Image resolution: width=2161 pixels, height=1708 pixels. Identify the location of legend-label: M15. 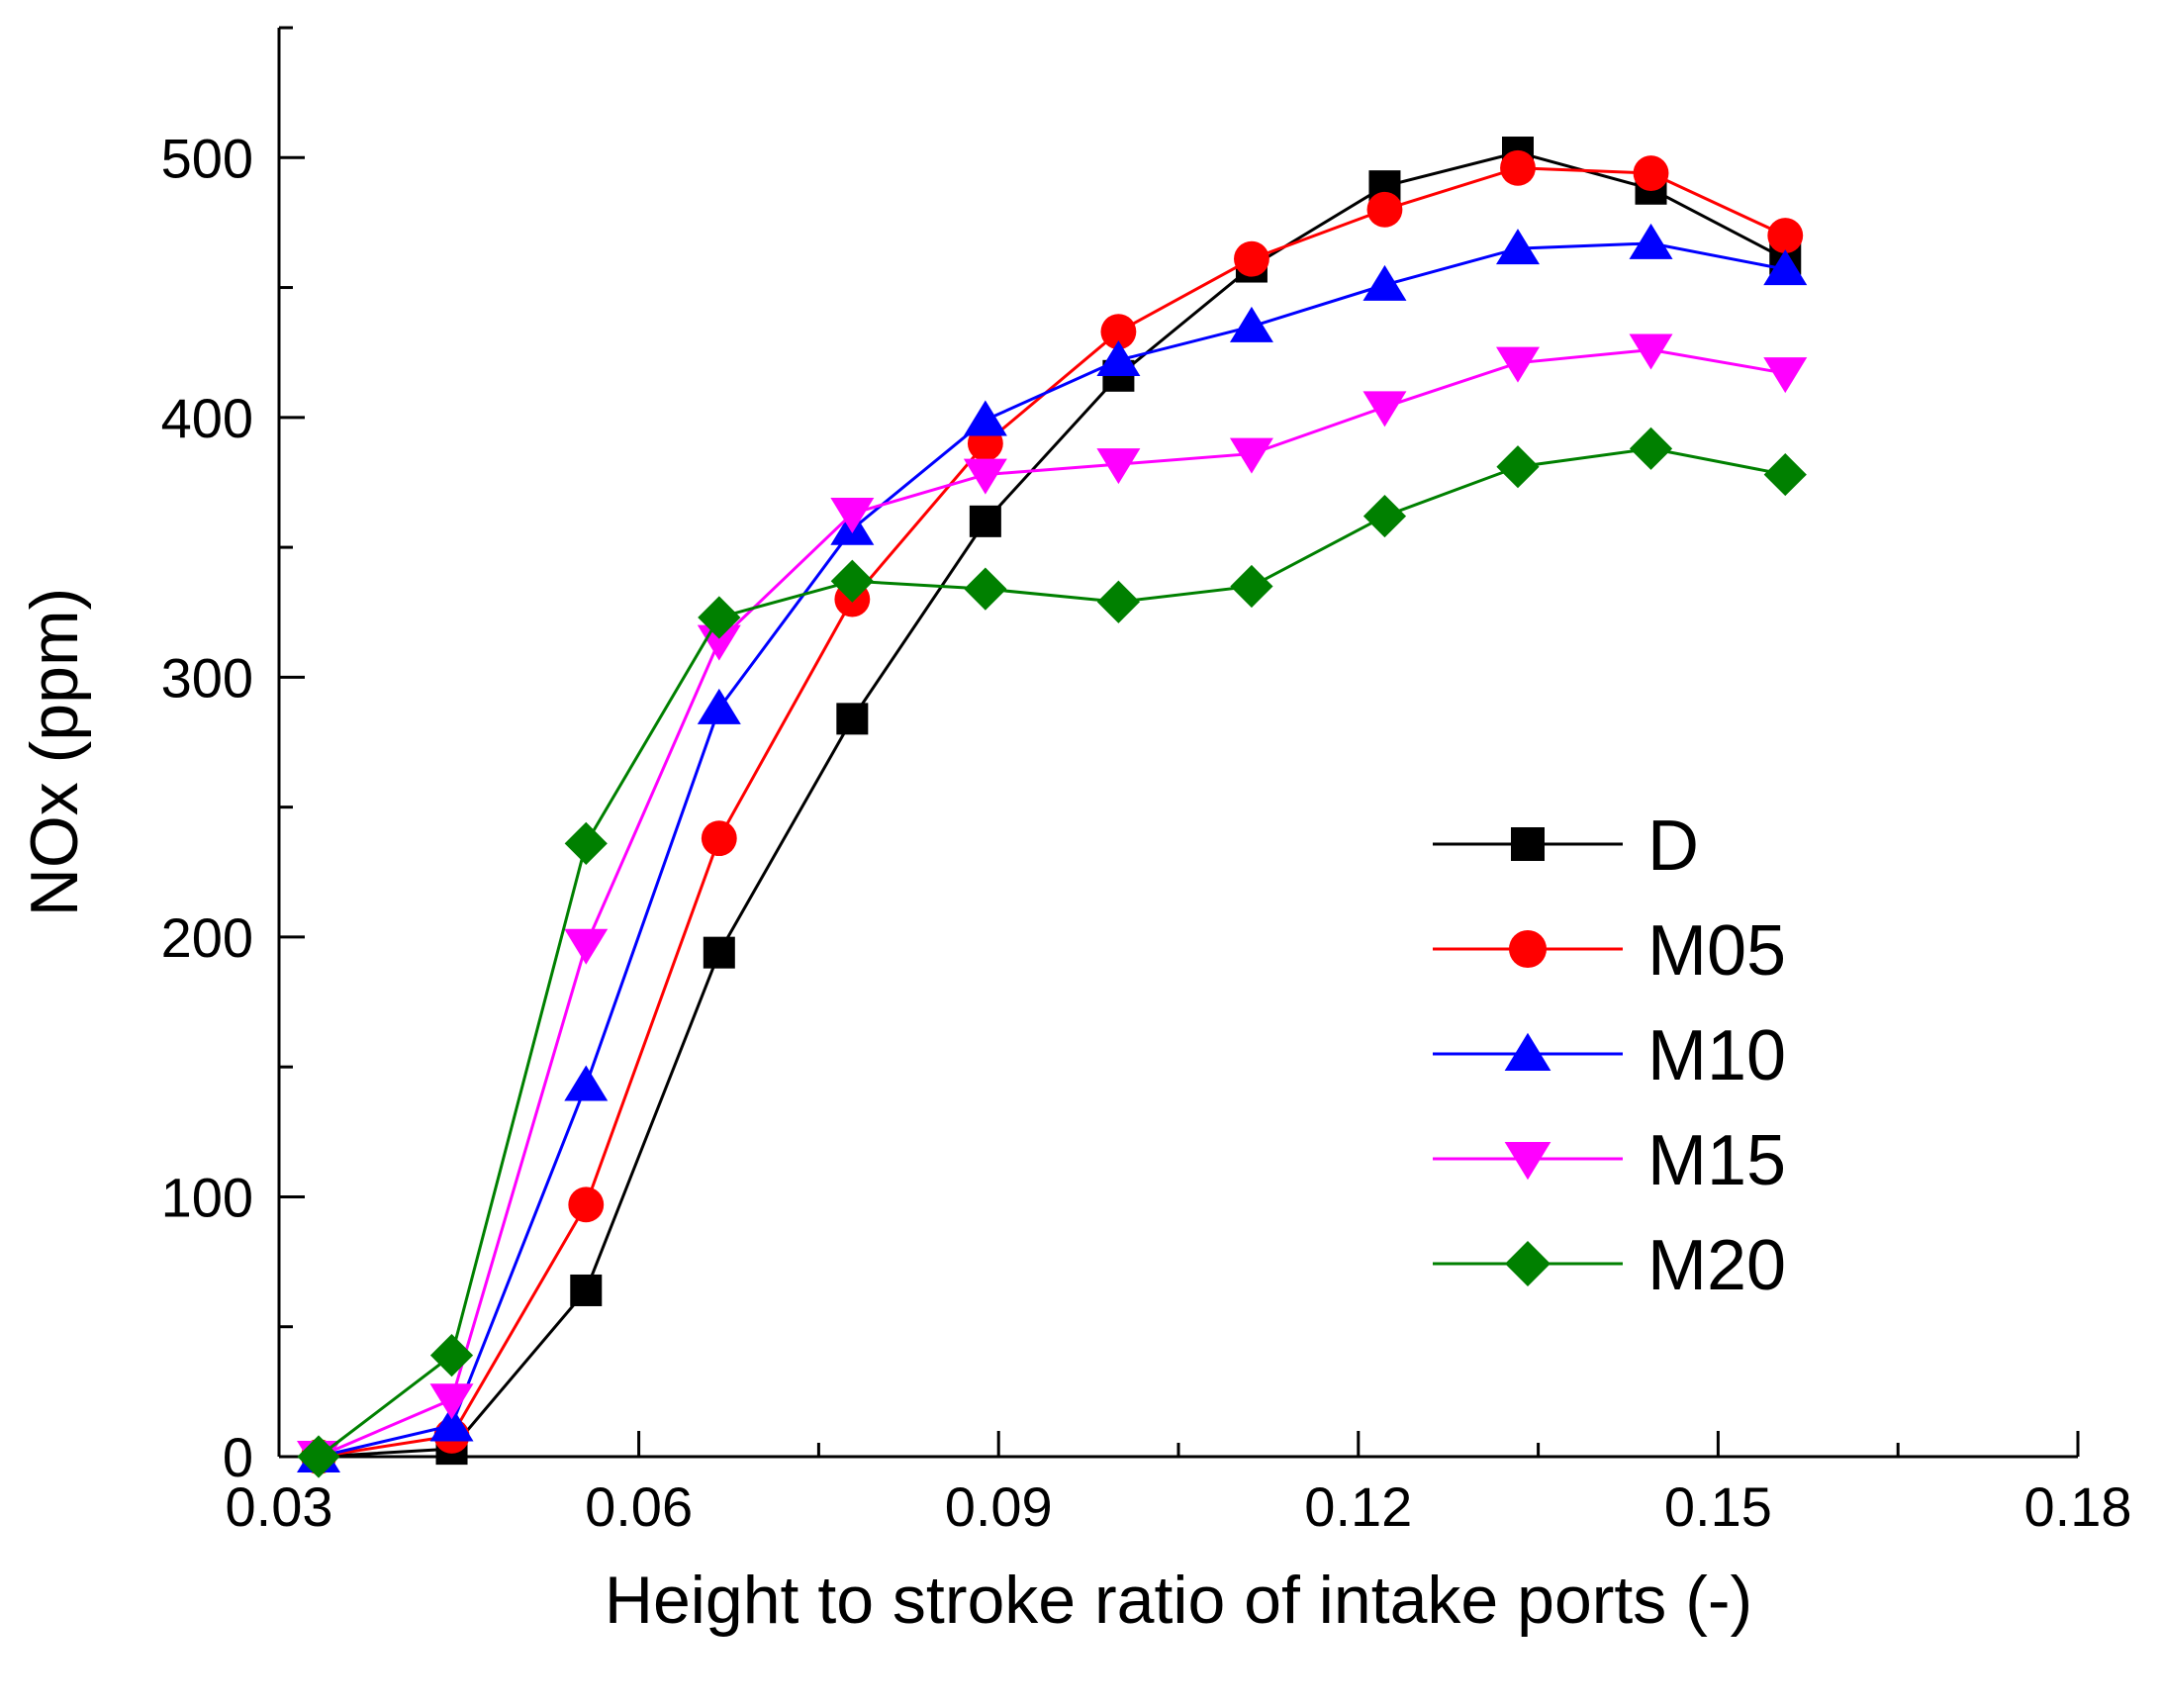
(1717, 1160).